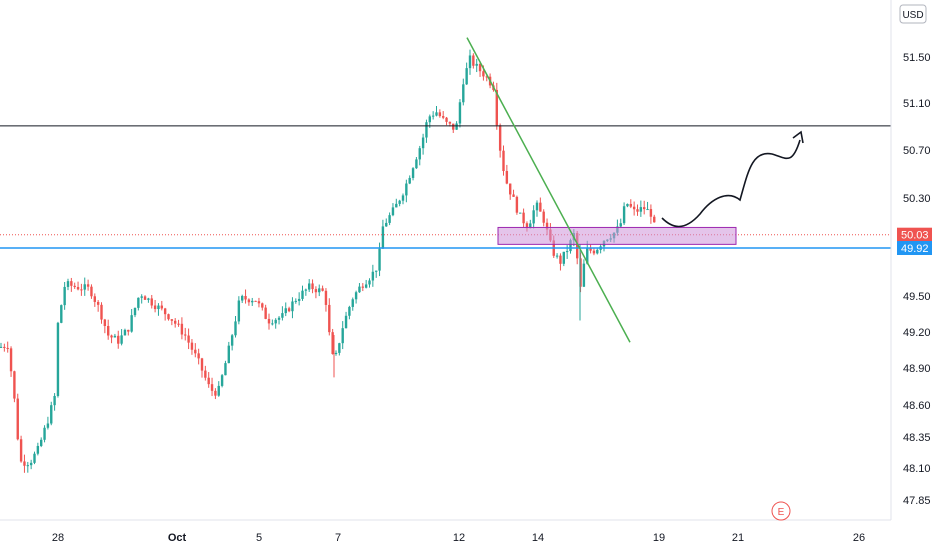 The width and height of the screenshot is (932, 555). I want to click on earnings-event-marker: E, so click(781, 511).